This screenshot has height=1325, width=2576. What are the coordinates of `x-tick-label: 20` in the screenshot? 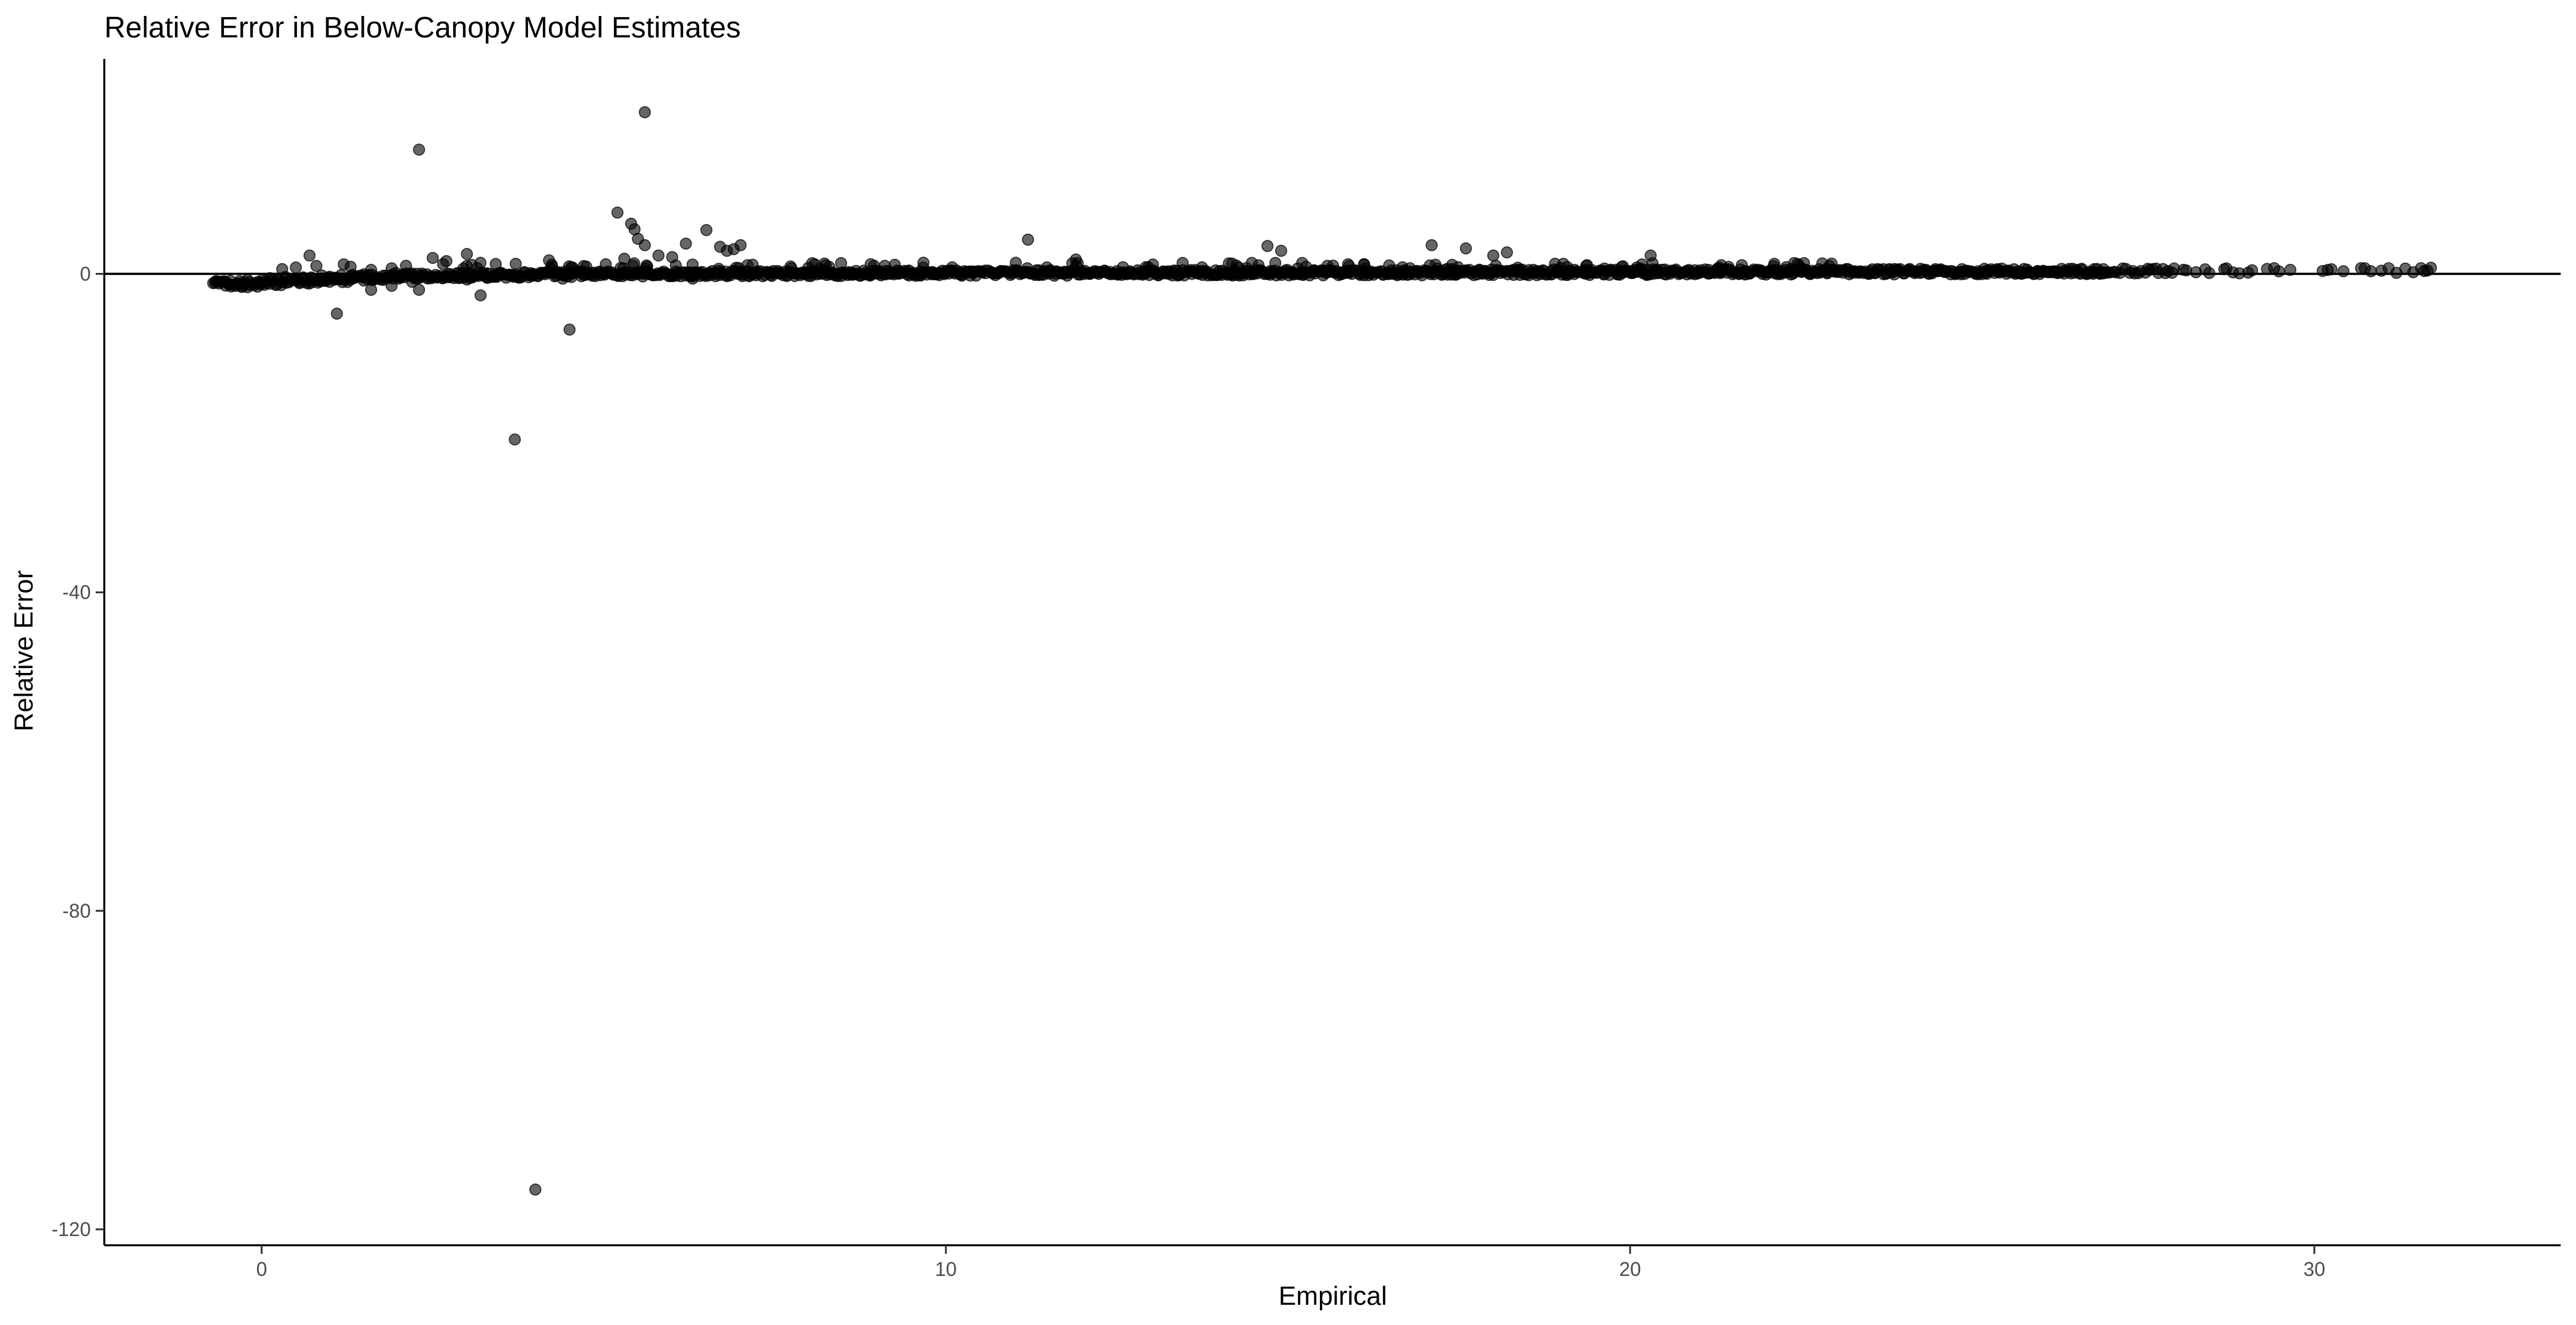 It's located at (1630, 1269).